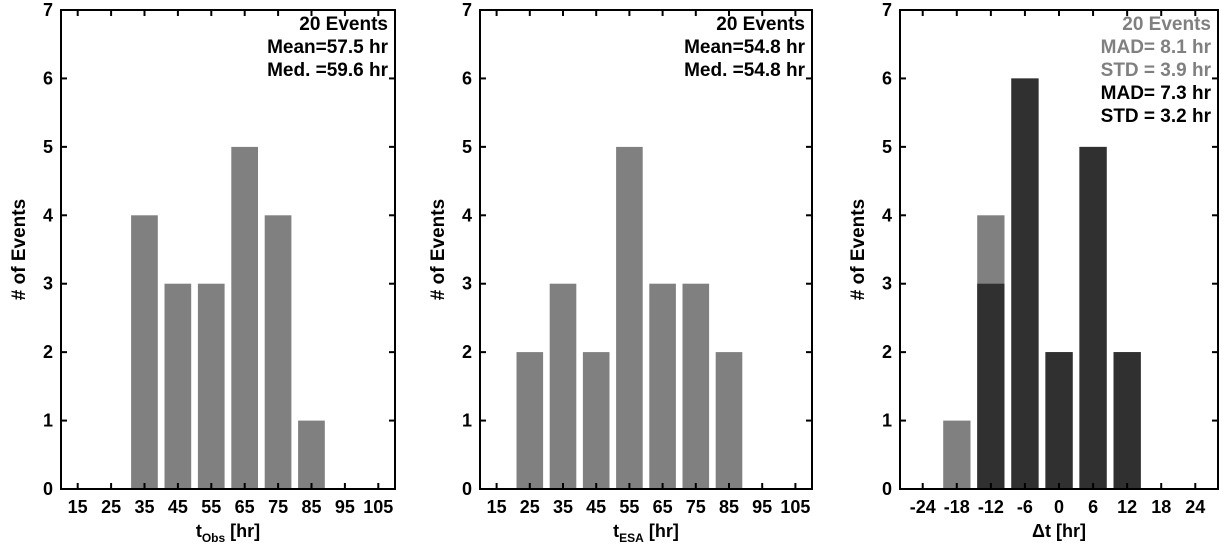 This screenshot has width=1225, height=552. What do you see at coordinates (328, 47) in the screenshot?
I see `annotation-text: Mean=57.5 hr` at bounding box center [328, 47].